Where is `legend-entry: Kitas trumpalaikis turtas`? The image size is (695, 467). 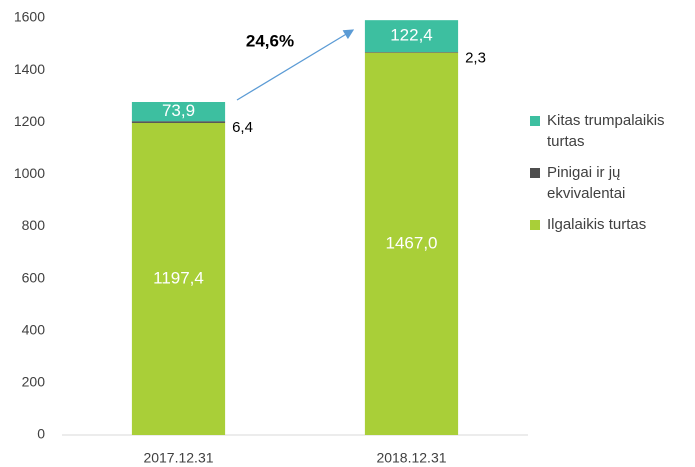
legend-entry: Kitas trumpalaikis turtas is located at coordinates (612, 131).